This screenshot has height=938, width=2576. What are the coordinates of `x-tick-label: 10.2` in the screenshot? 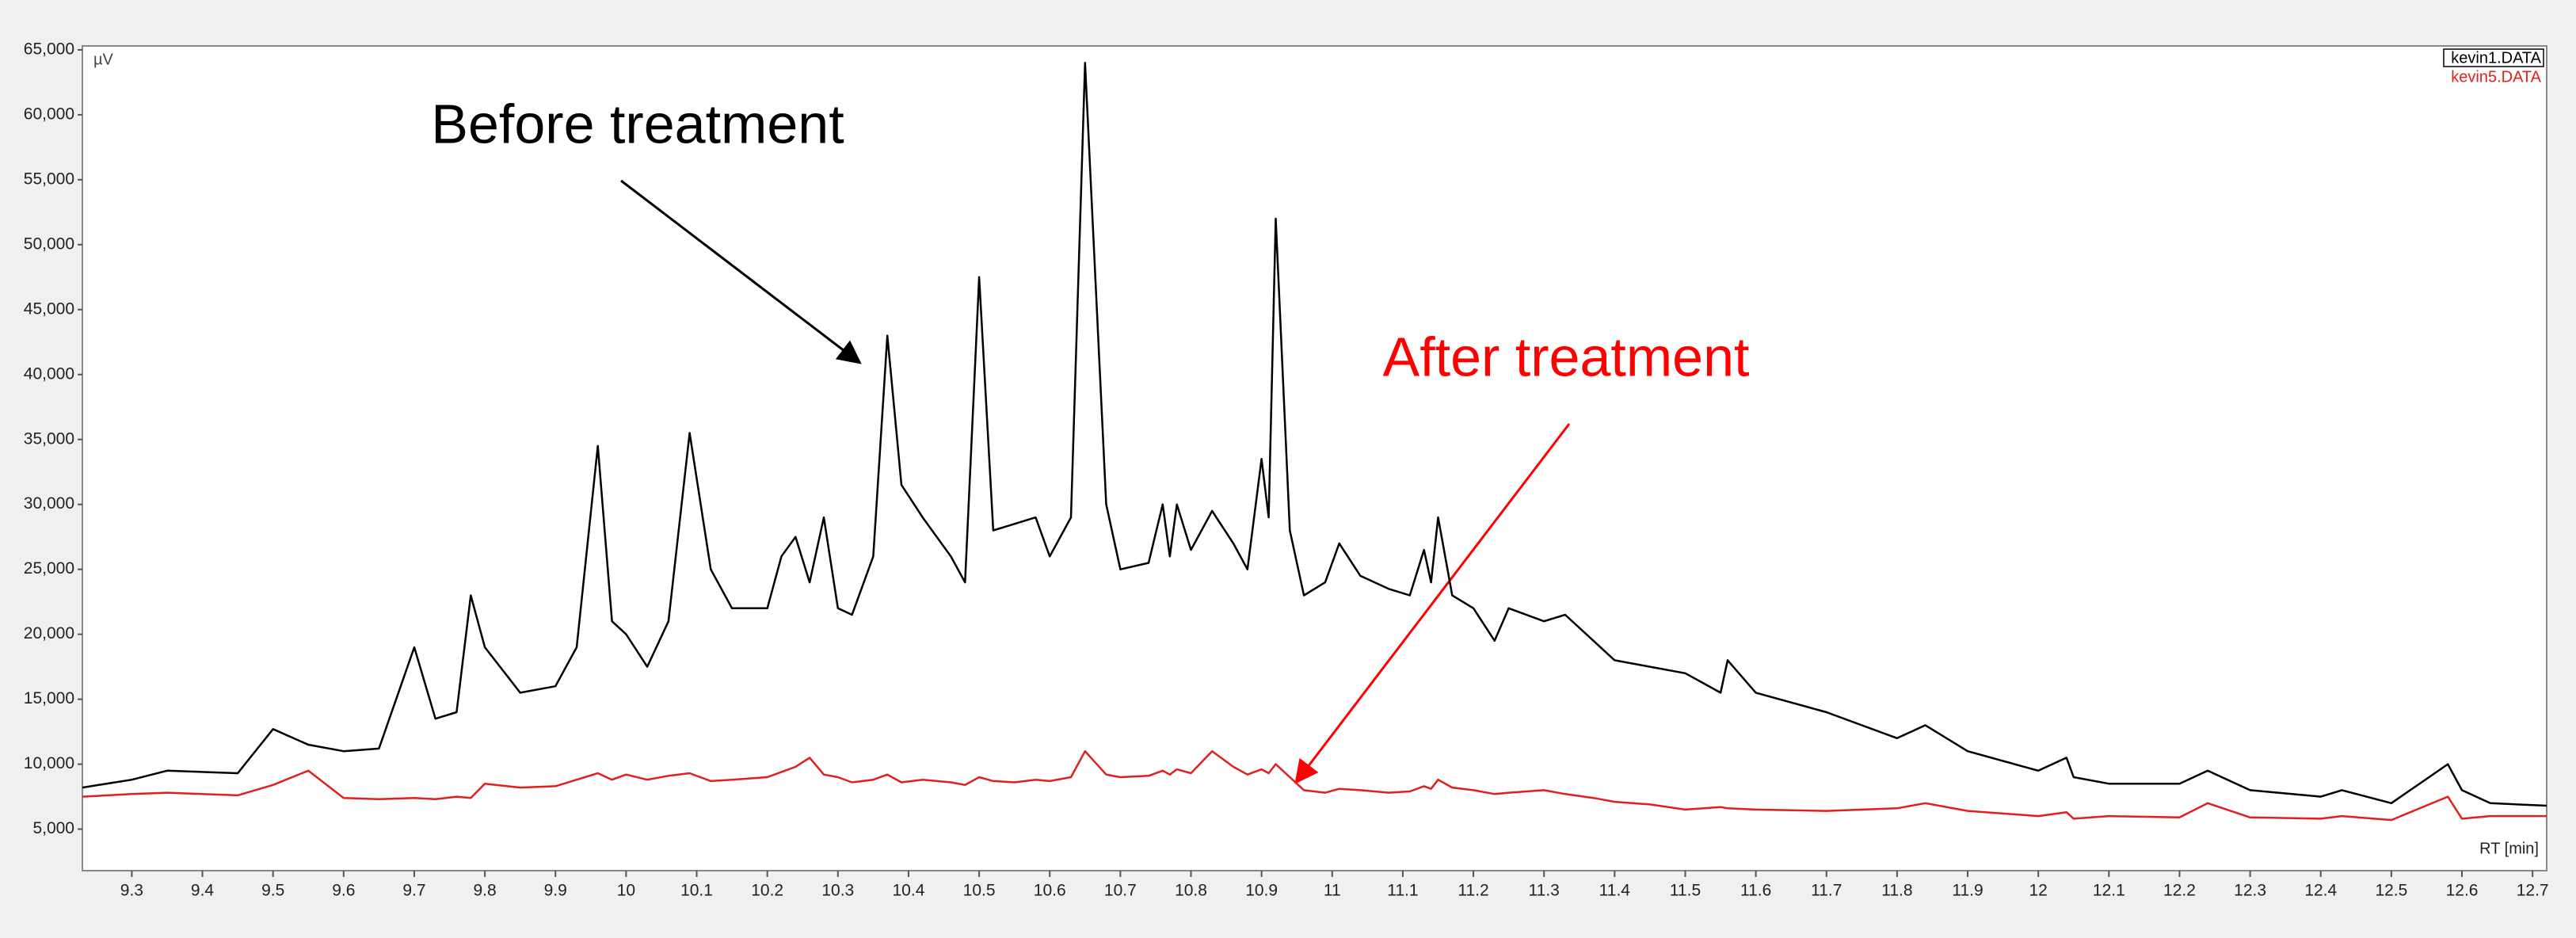 It's located at (767, 891).